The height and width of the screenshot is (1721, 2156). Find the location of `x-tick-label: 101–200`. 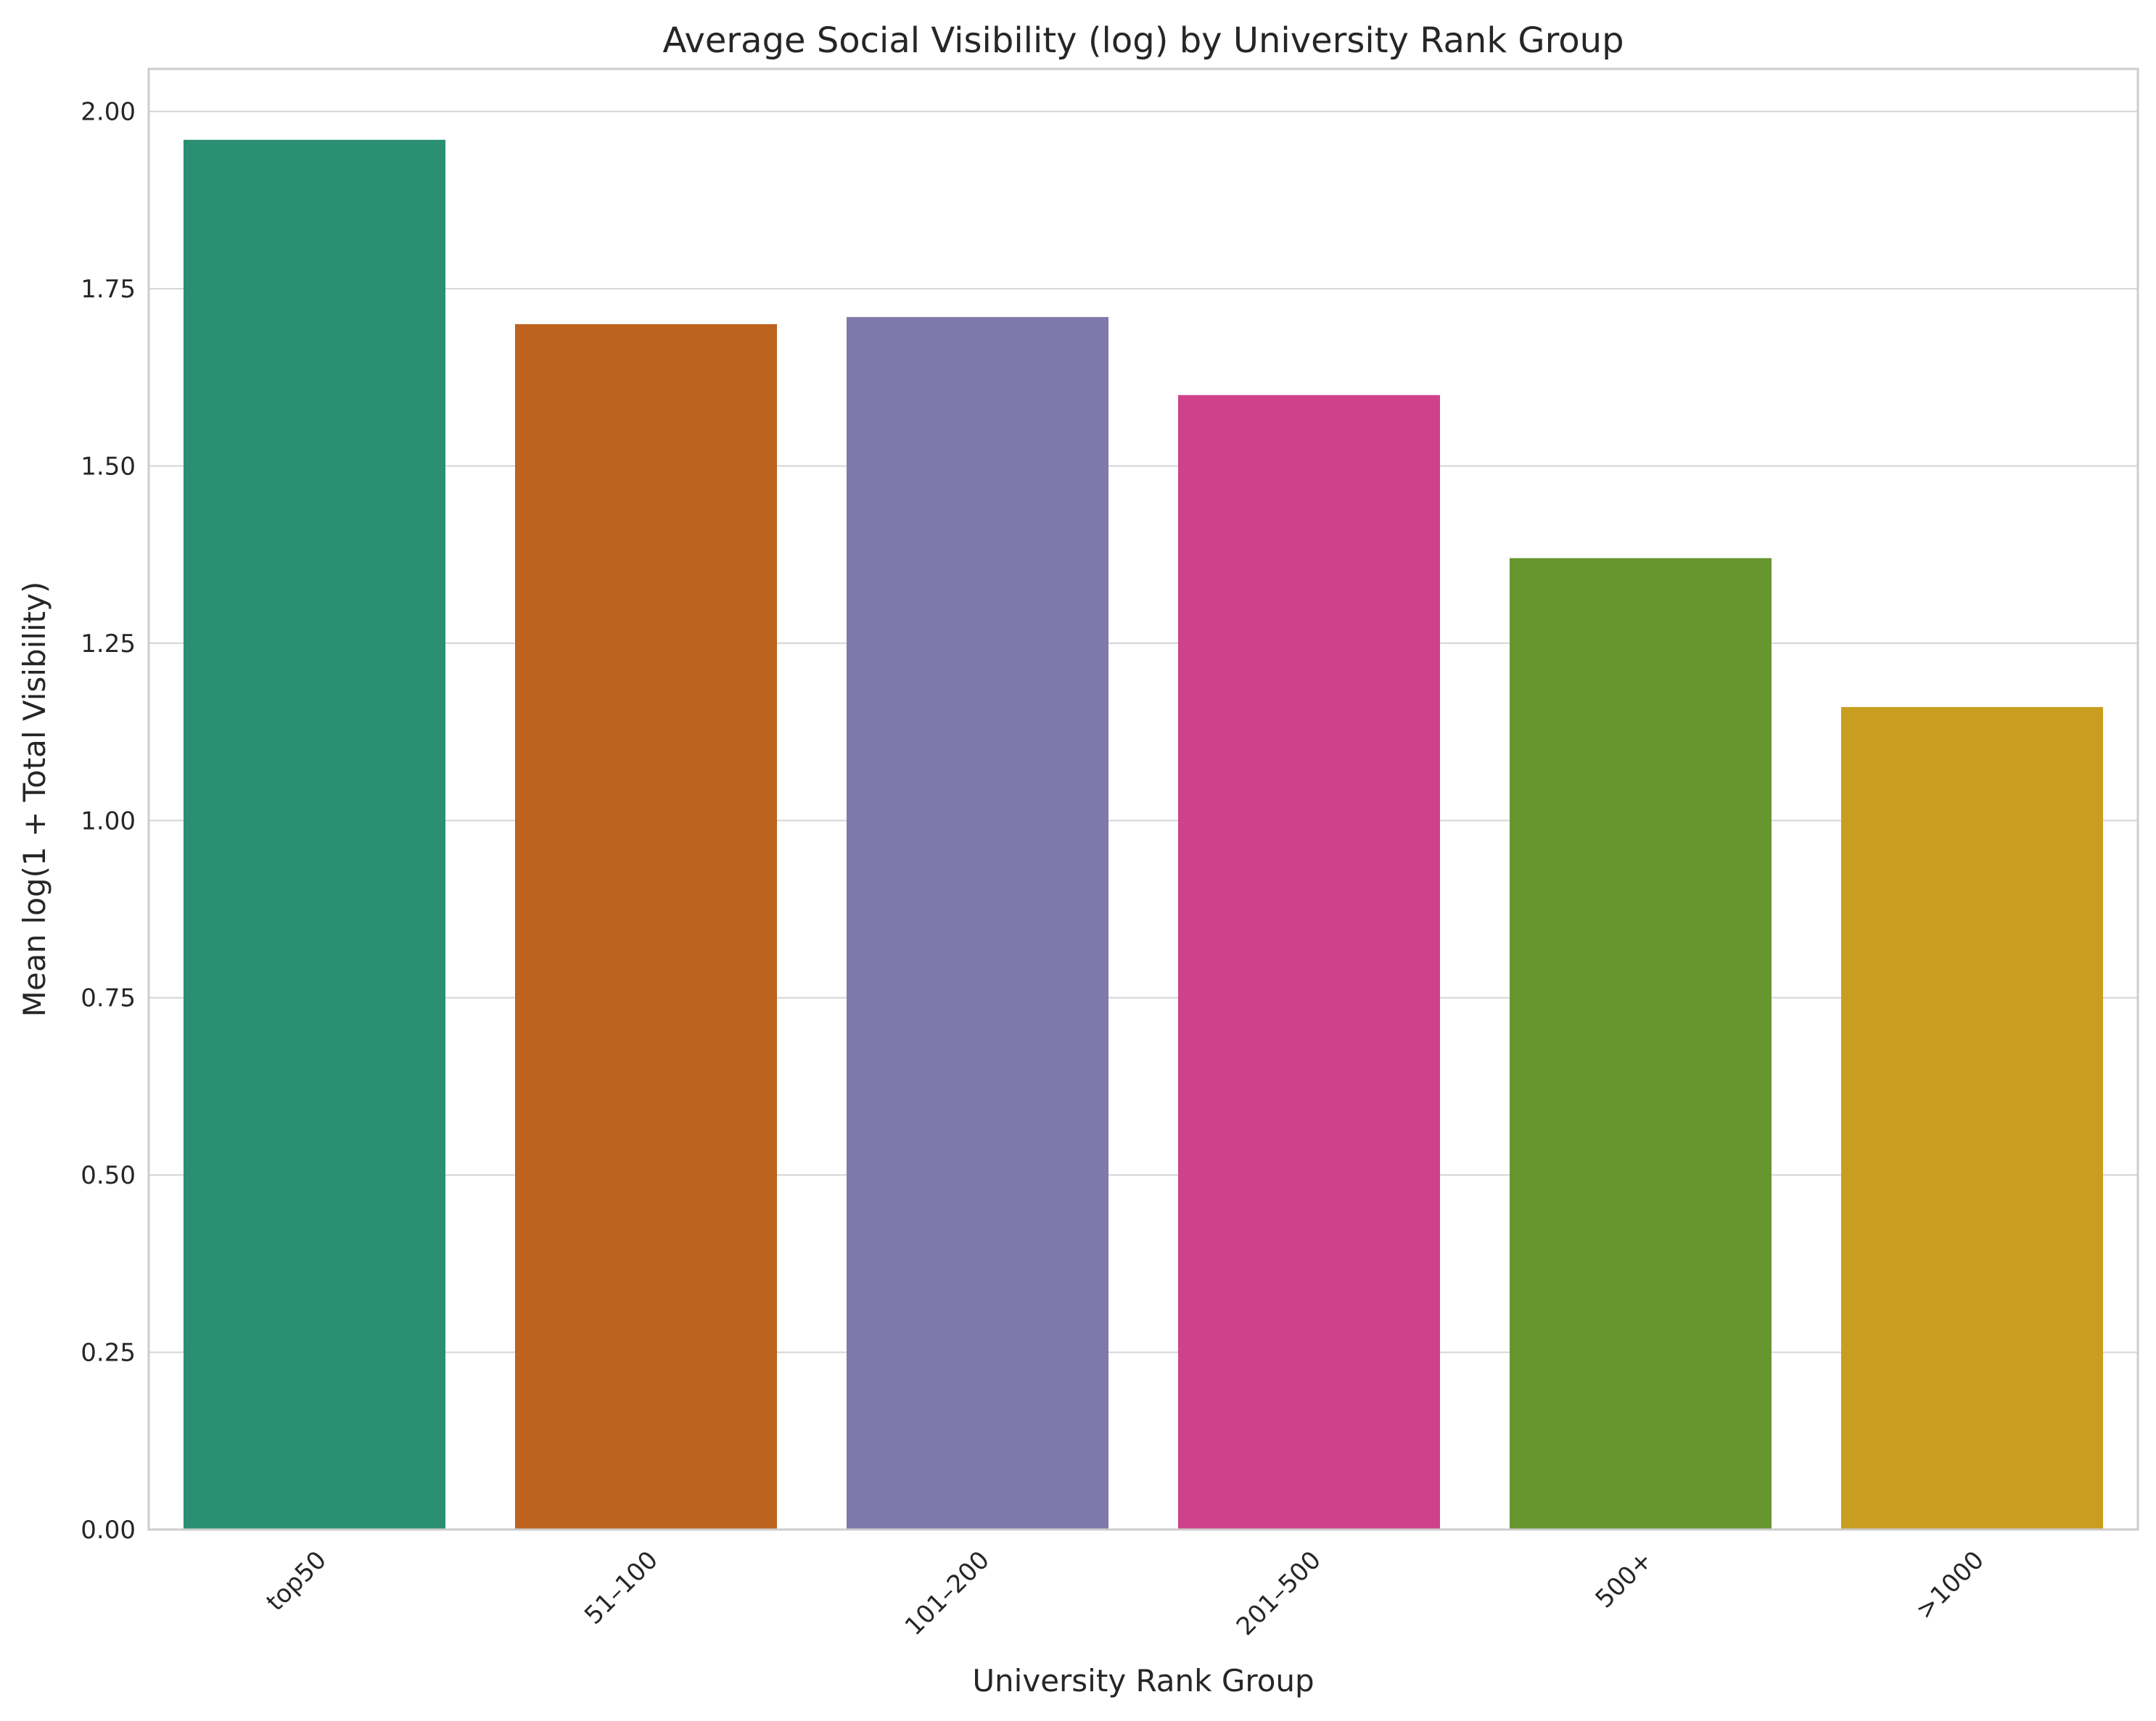

x-tick-label: 101–200 is located at coordinates (947, 1593).